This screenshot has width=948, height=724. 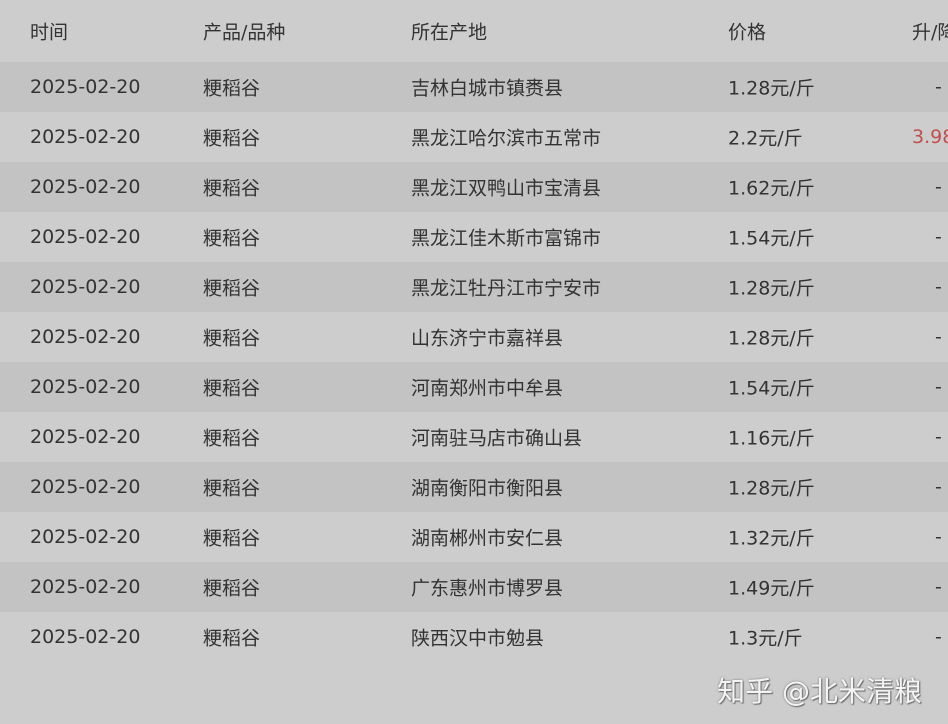 I want to click on cell-price: 1.3元/斤, so click(x=765, y=638).